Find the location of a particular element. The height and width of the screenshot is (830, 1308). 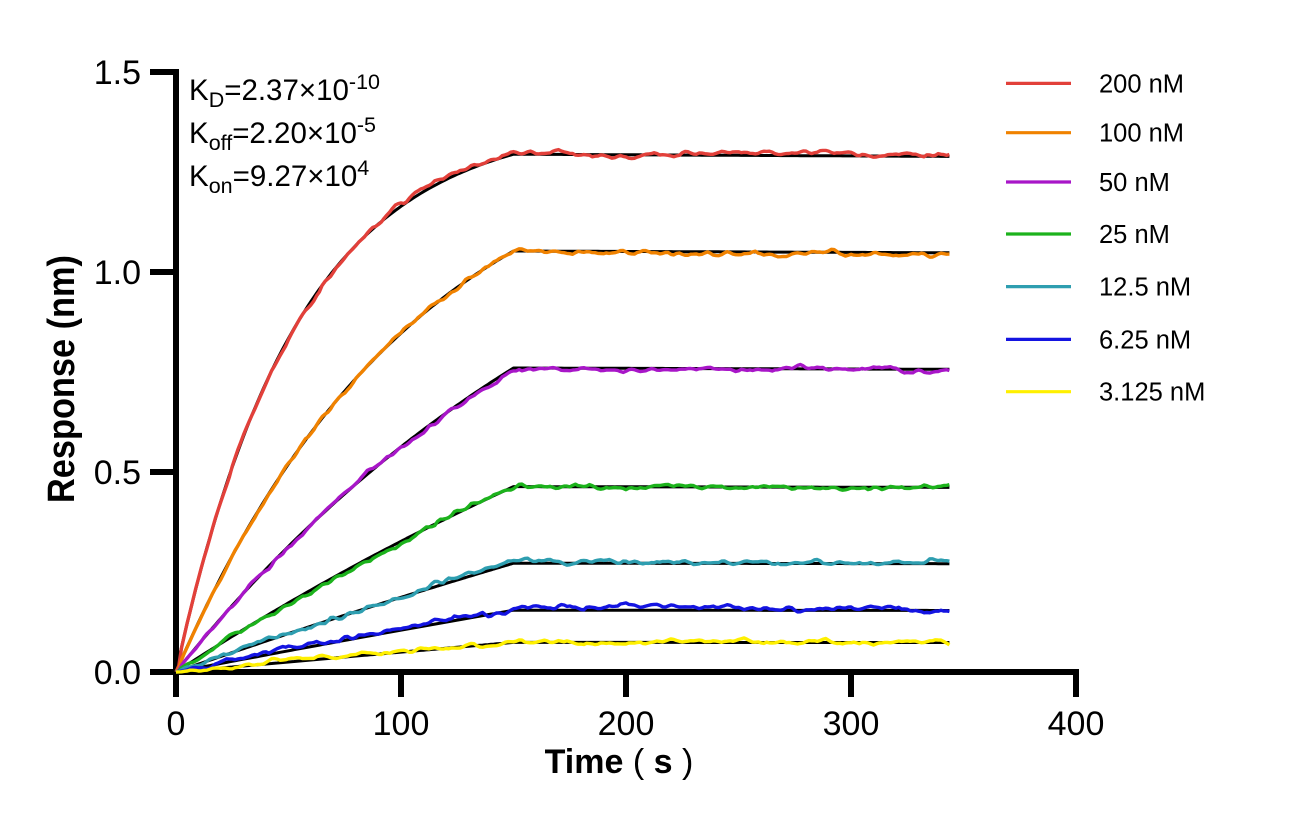

svg-text: 400 is located at coordinates (1076, 724).